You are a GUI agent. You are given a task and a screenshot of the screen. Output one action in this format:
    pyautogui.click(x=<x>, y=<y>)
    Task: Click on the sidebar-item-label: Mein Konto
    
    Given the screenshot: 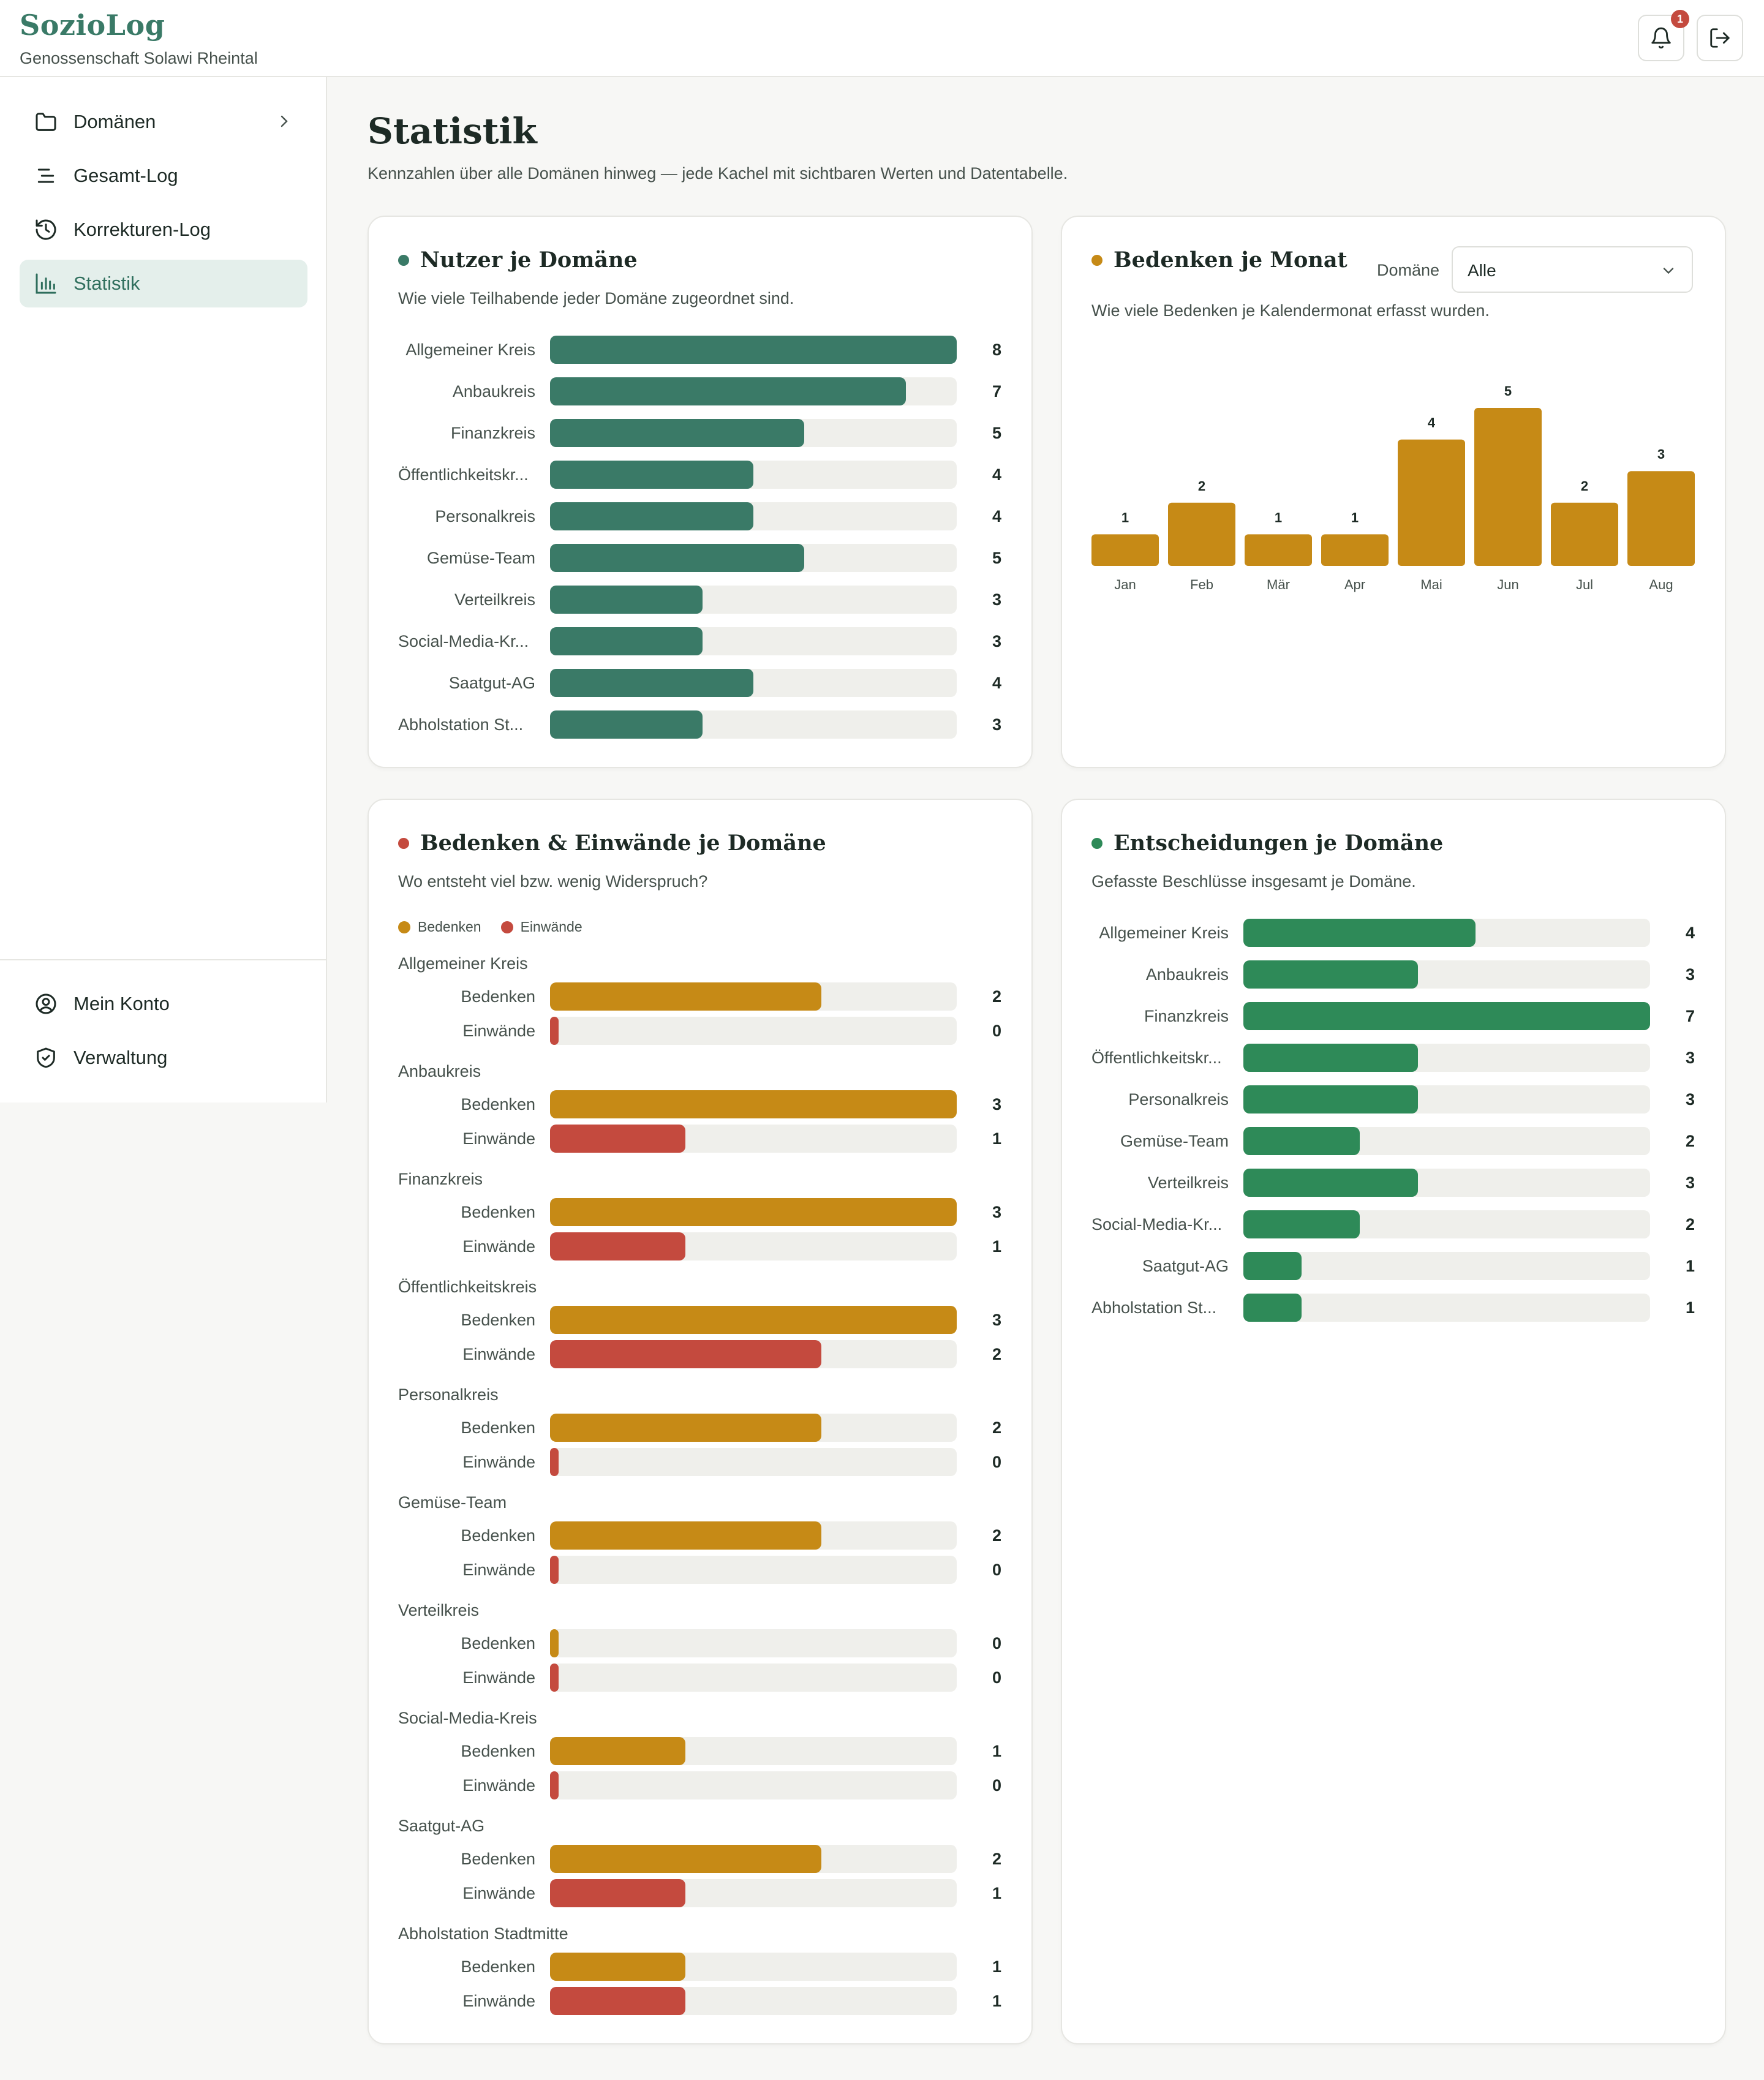 What is the action you would take?
    pyautogui.click(x=122, y=1003)
    